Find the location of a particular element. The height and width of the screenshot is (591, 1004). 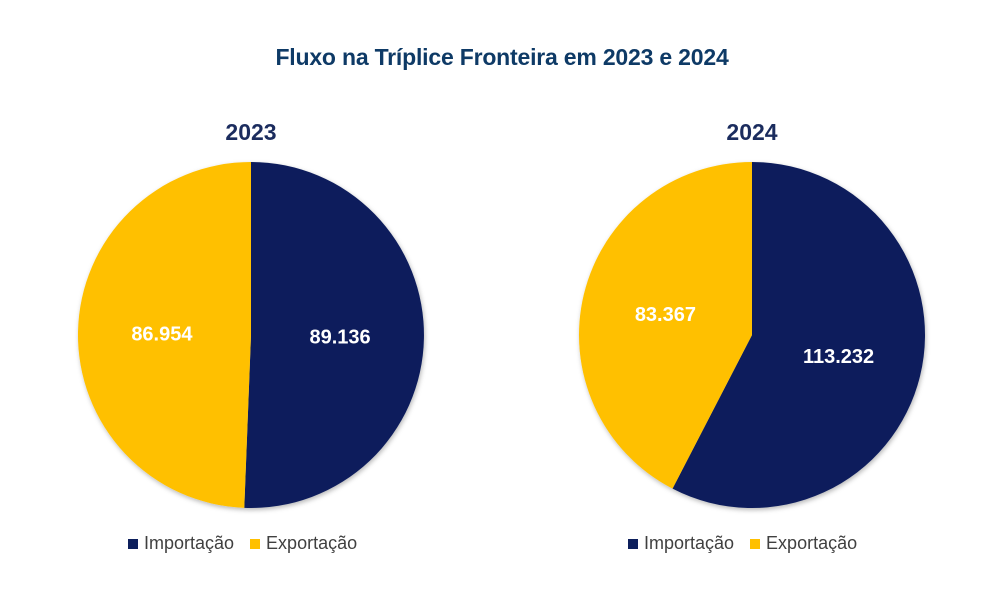

pie-title-2023: 2023 is located at coordinates (250, 132).